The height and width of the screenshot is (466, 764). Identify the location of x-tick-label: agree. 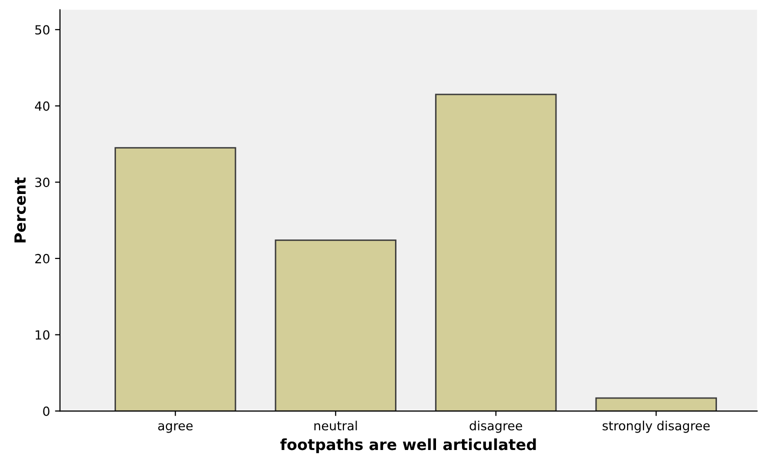
(175, 428).